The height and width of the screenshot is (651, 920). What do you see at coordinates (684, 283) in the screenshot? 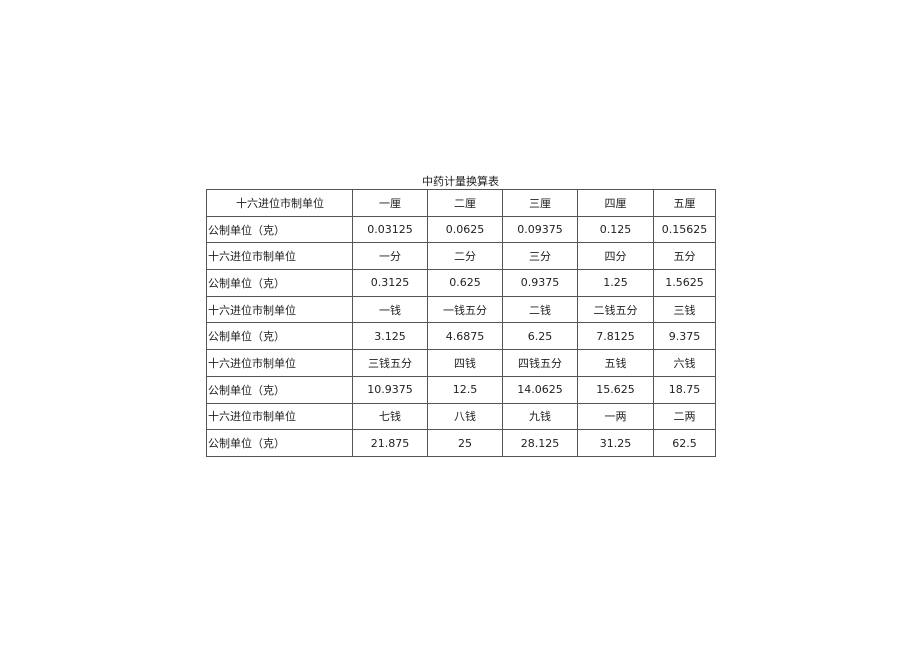
I see `table-cell: 1.5625` at bounding box center [684, 283].